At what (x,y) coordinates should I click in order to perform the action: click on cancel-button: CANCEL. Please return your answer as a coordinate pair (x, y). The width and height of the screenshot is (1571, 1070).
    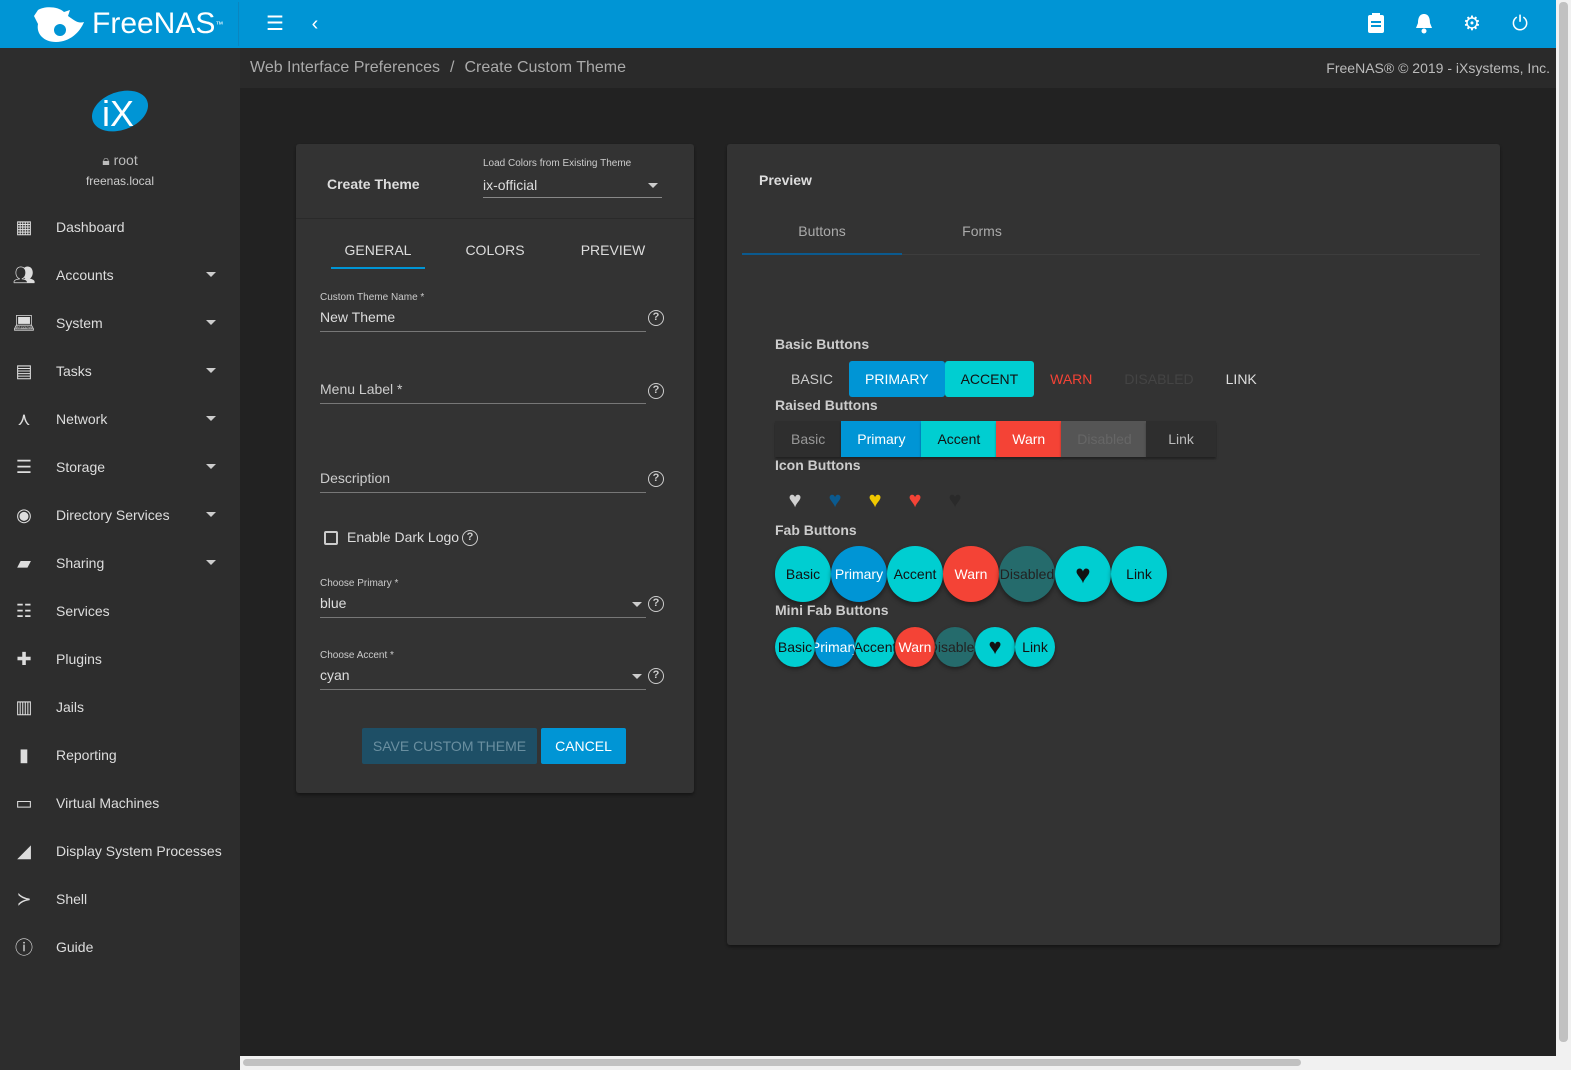
    Looking at the image, I should click on (583, 746).